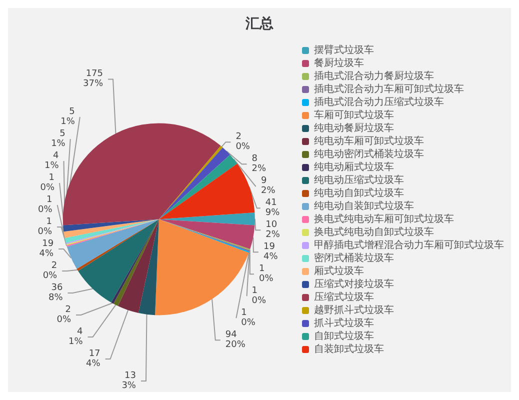  What do you see at coordinates (93, 79) in the screenshot?
I see `data-label: 175 37%` at bounding box center [93, 79].